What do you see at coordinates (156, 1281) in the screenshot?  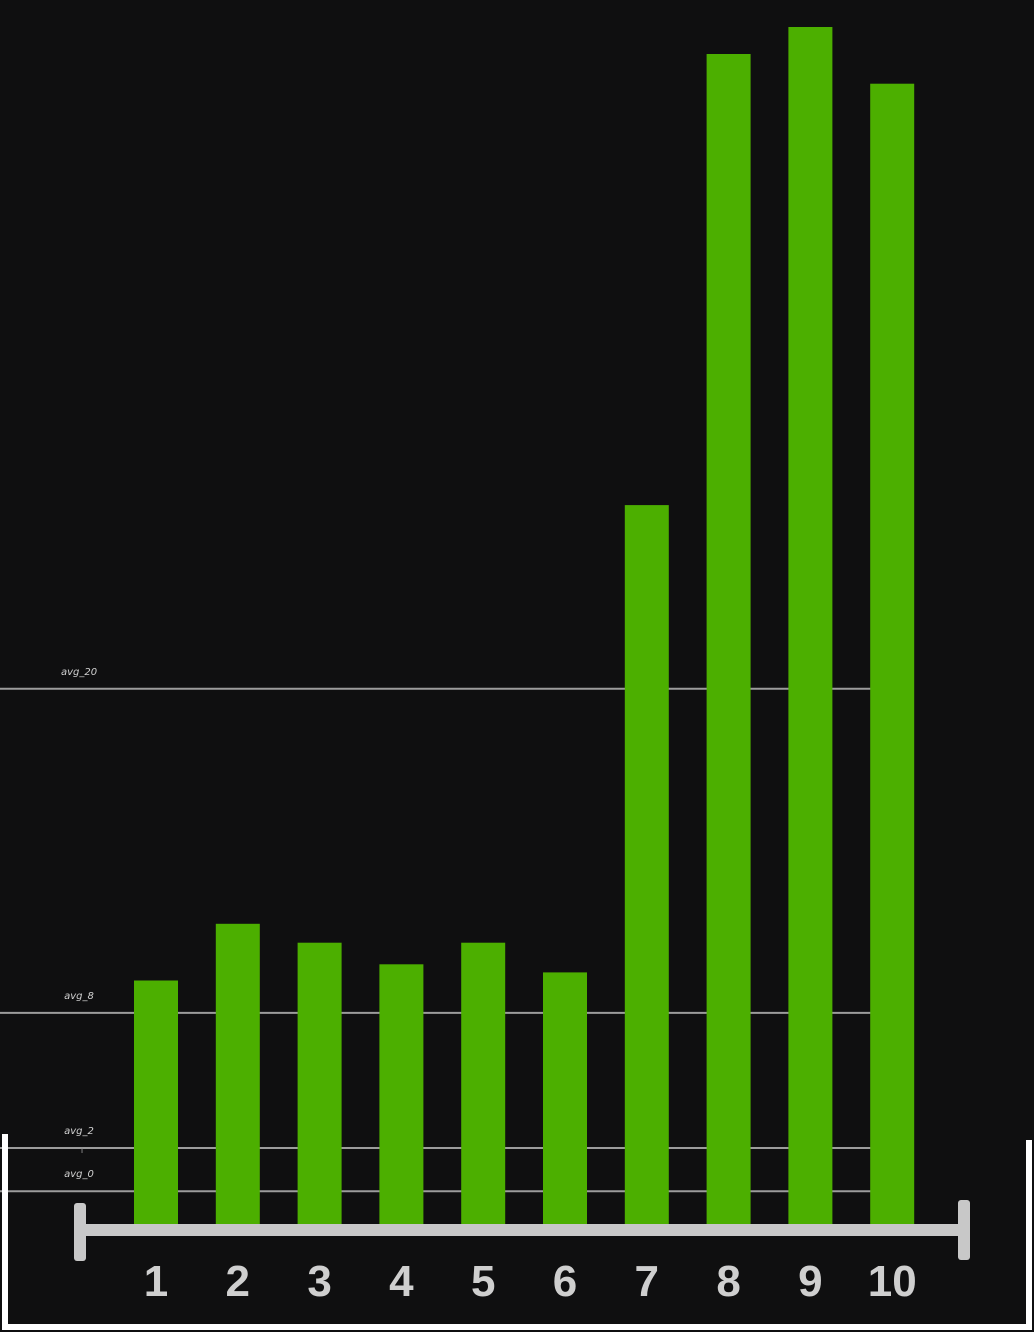 I see `x-tick-label-1: 1` at bounding box center [156, 1281].